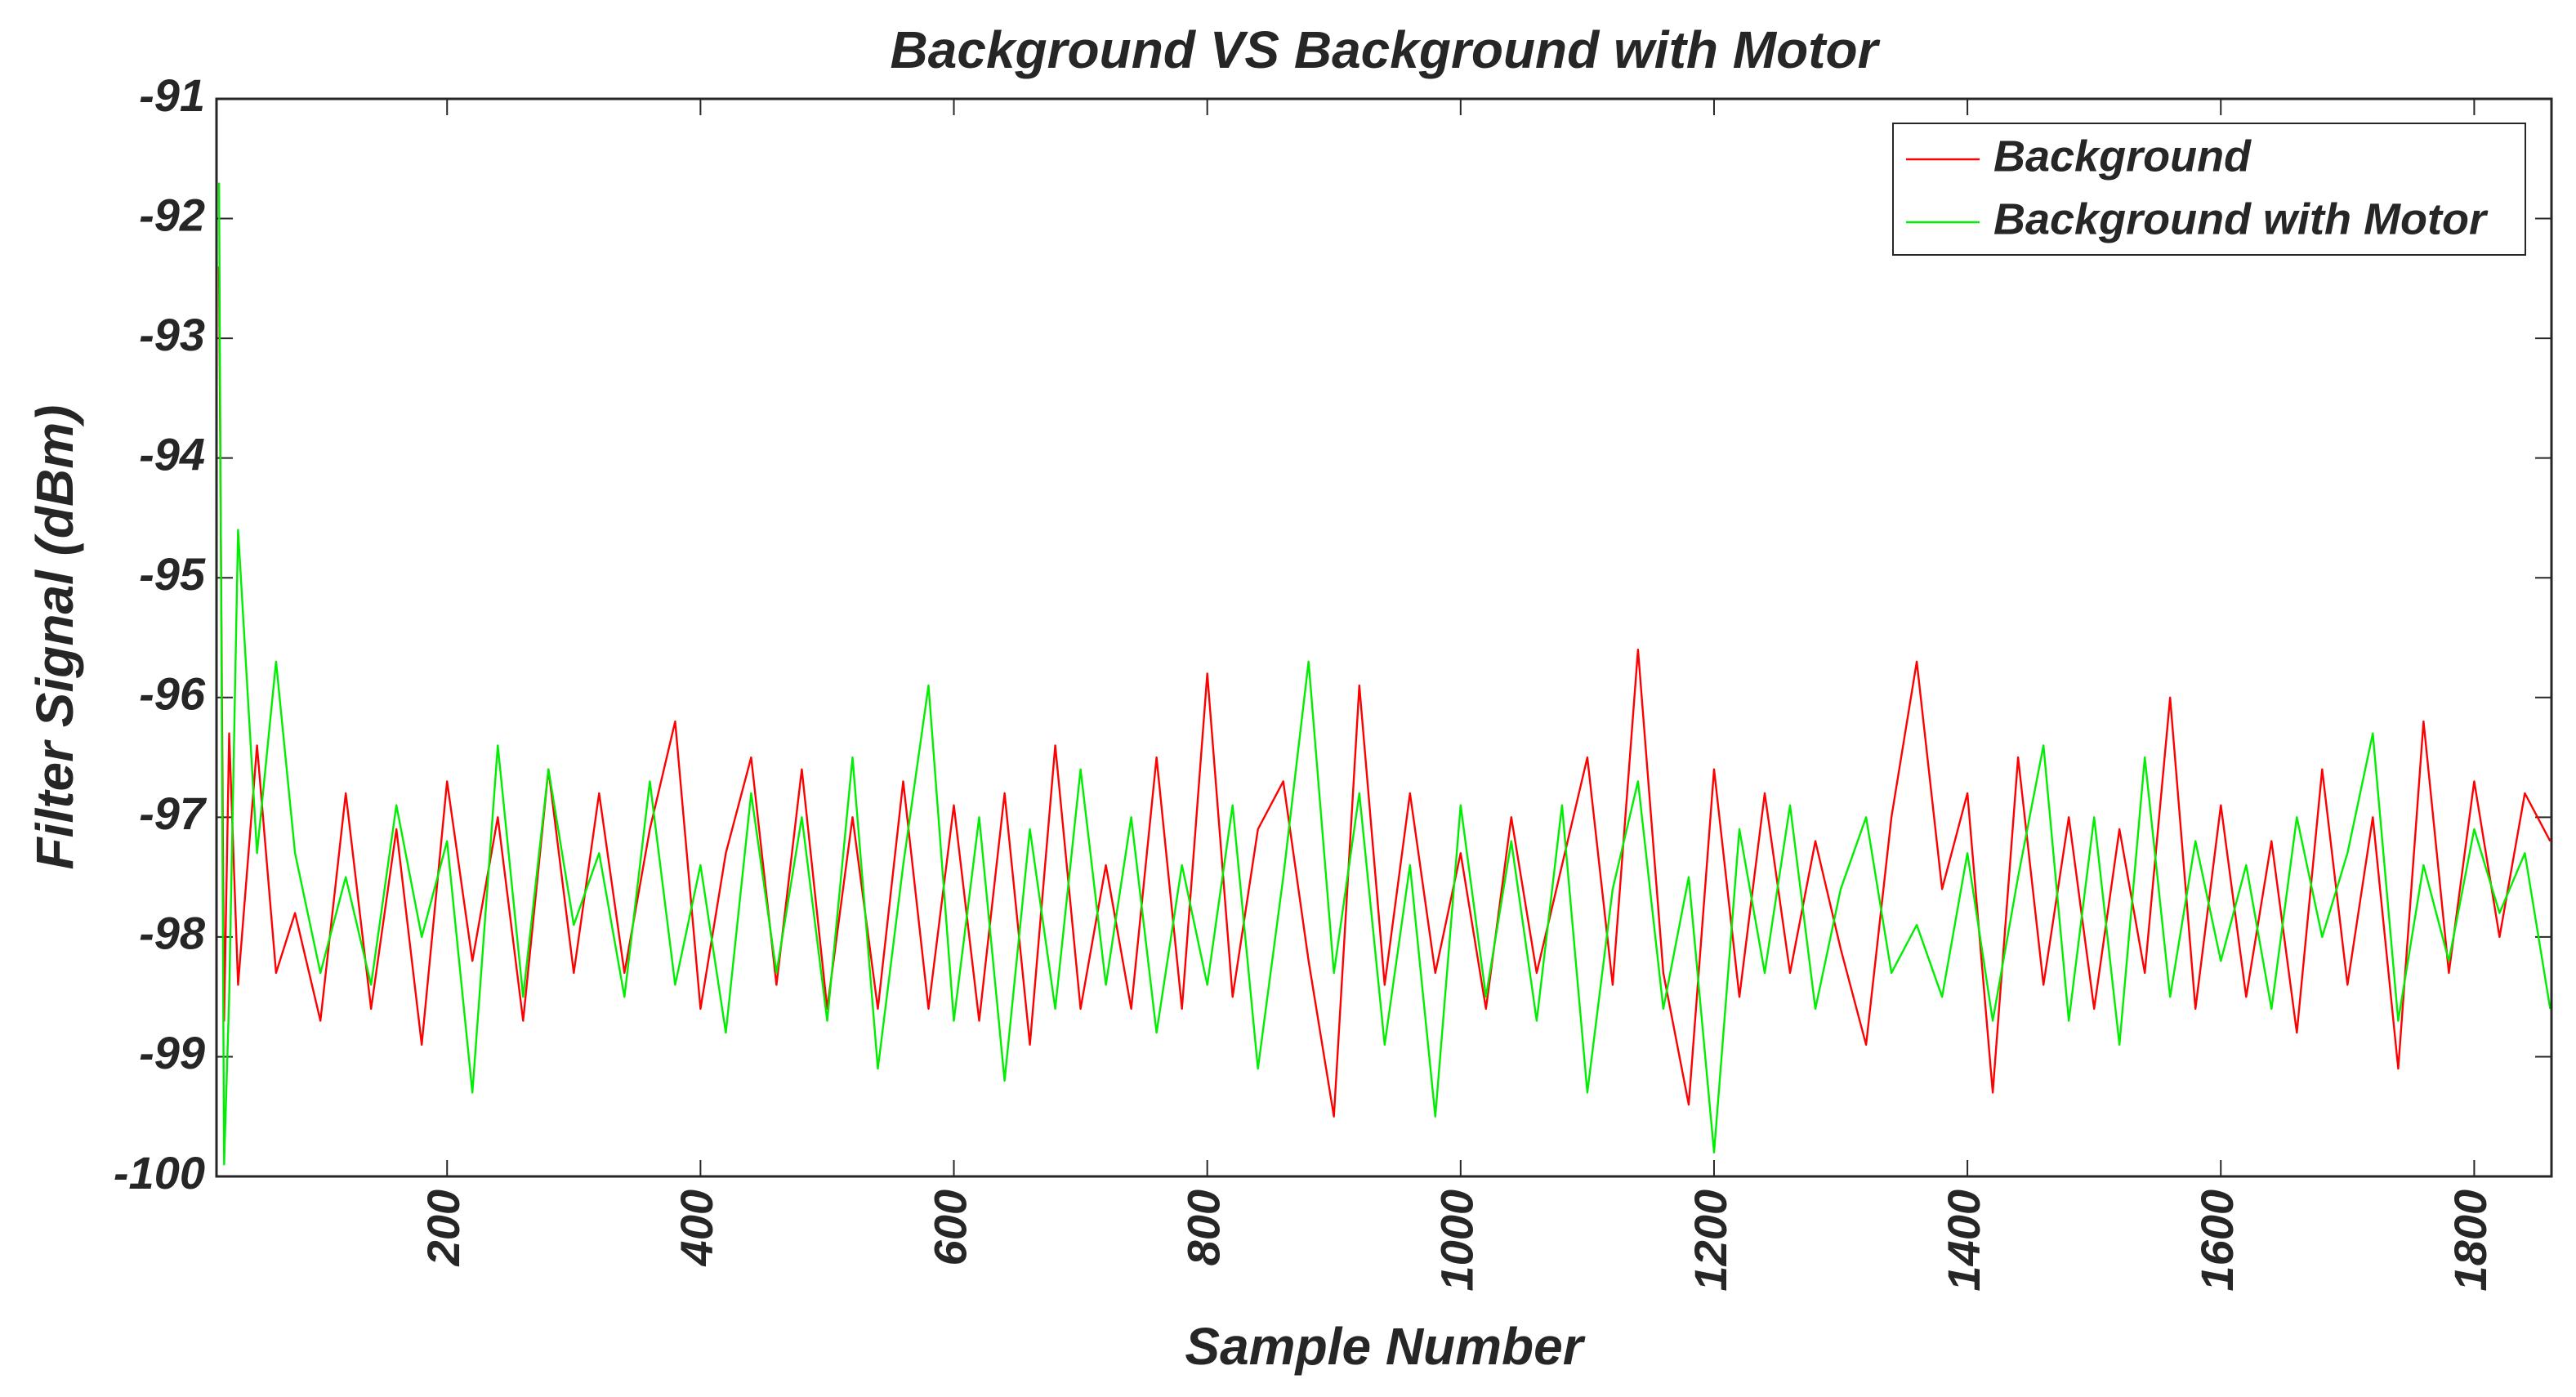  I want to click on x-tick-label: 1200, so click(1711, 1240).